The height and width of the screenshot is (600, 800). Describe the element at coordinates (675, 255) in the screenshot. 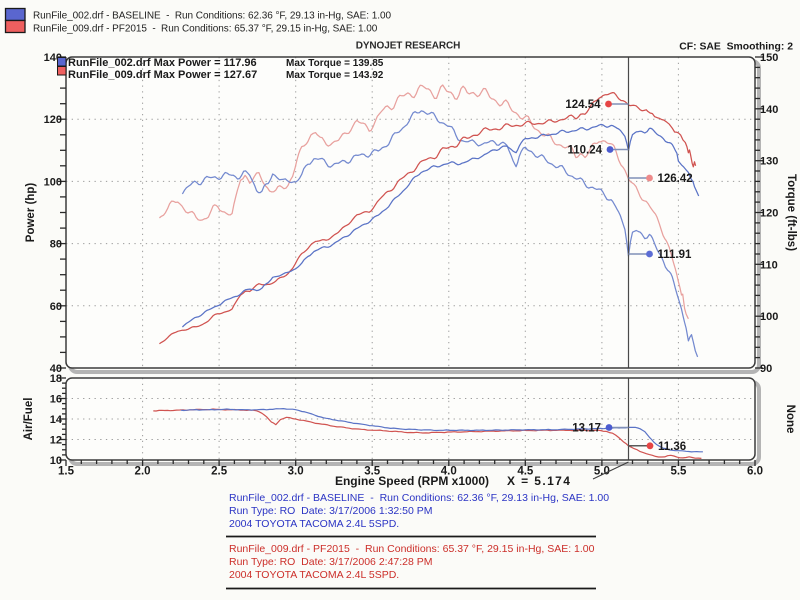

I see `svg-text: 111.91` at that location.